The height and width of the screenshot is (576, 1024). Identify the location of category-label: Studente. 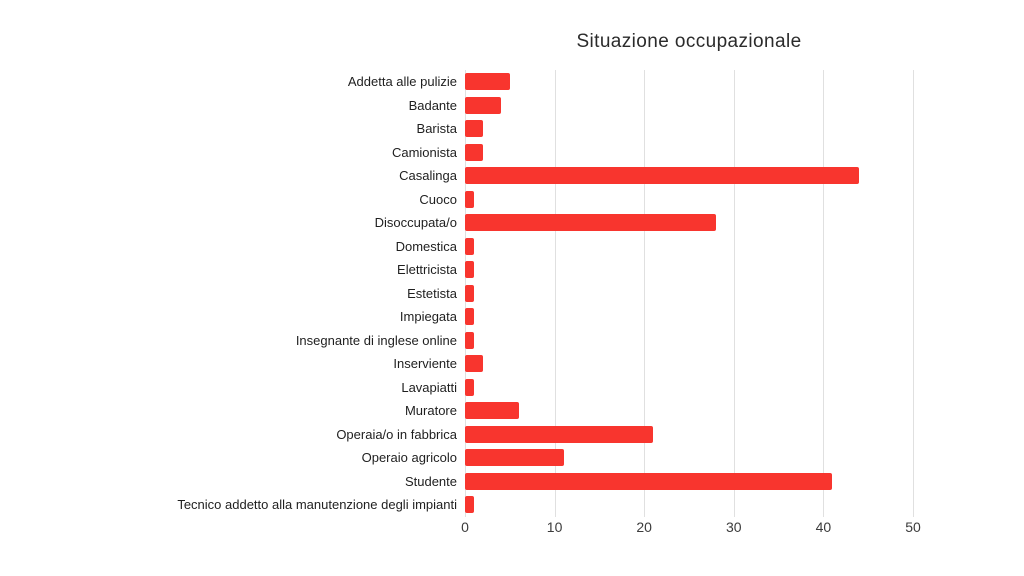
(430, 481).